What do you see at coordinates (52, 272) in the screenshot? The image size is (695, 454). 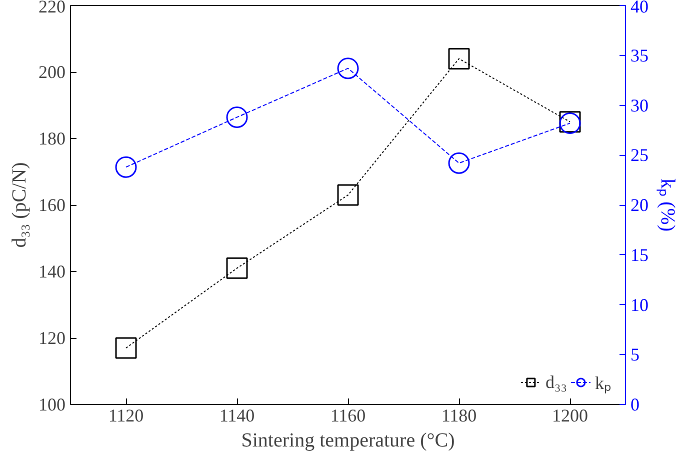 I see `y-tick-label: 140` at bounding box center [52, 272].